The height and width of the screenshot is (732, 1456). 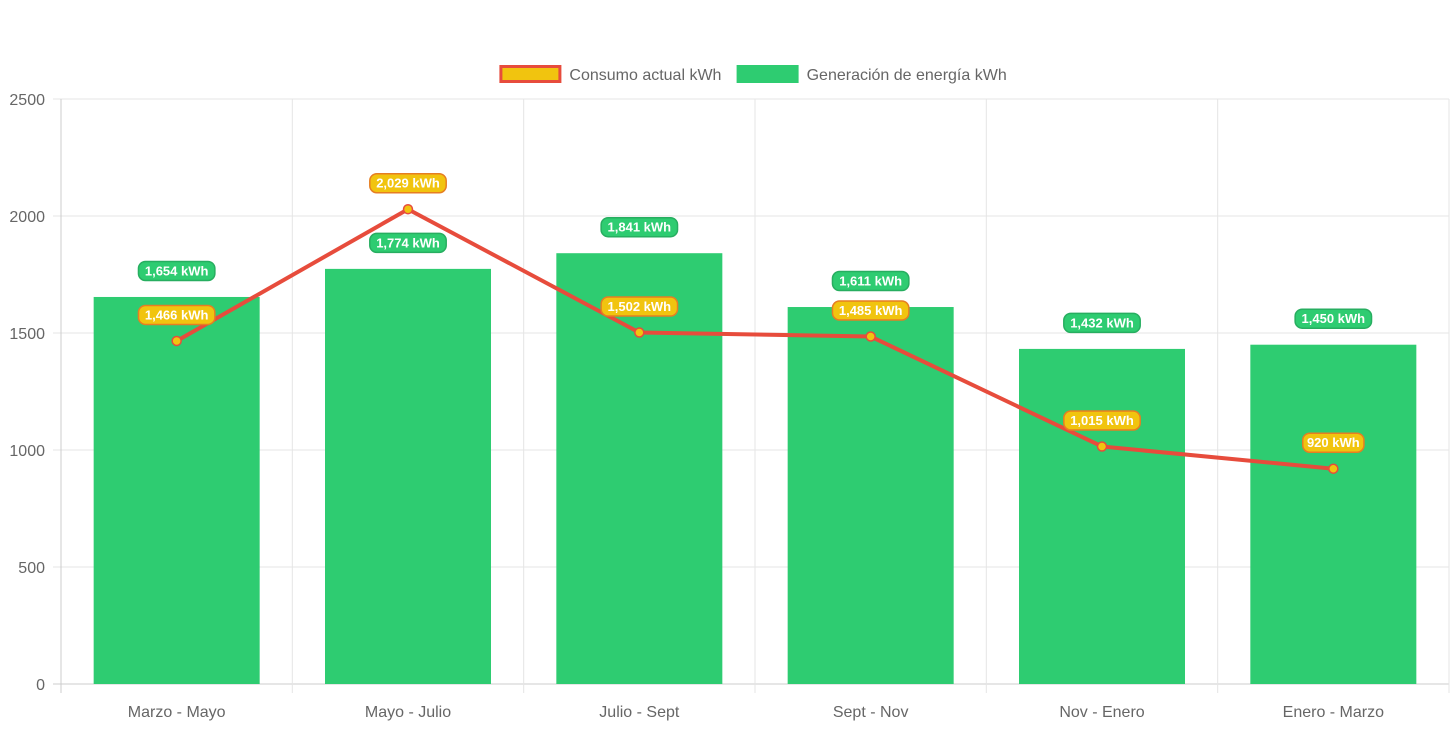 I want to click on bar-value-label-text: 1,450 kWh, so click(x=1334, y=318).